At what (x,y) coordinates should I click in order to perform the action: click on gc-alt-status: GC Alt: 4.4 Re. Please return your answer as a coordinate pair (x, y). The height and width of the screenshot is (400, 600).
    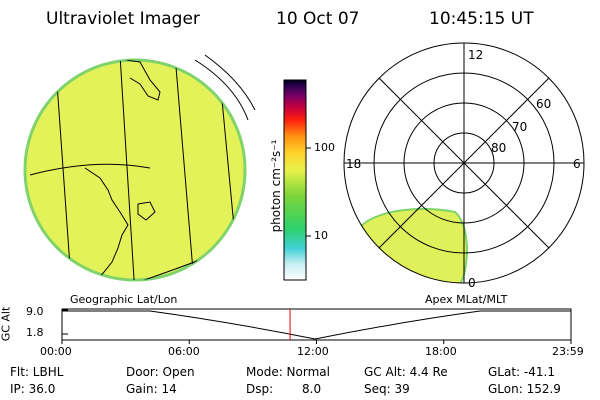
    Looking at the image, I should click on (406, 372).